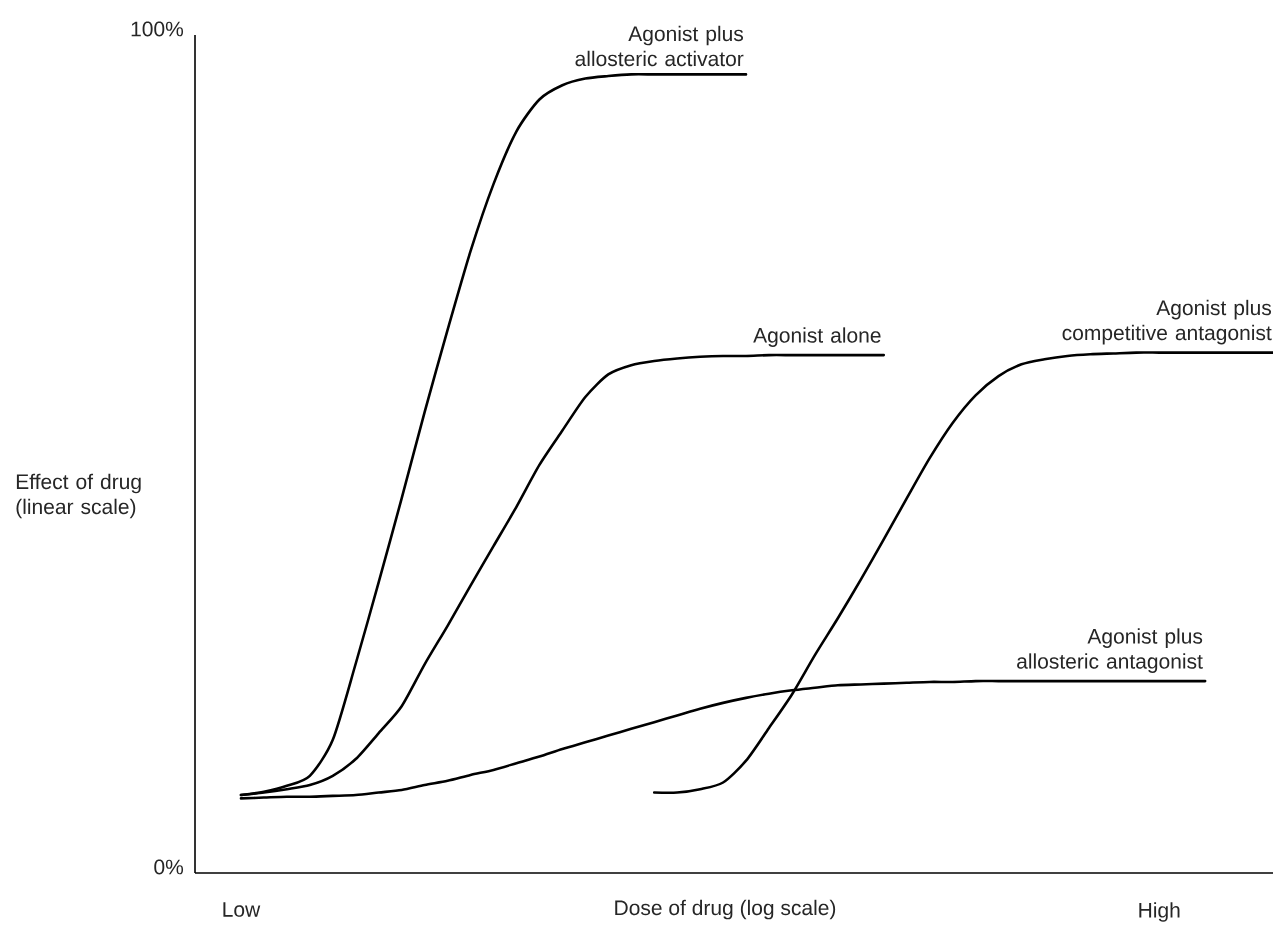 Image resolution: width=1273 pixels, height=936 pixels. I want to click on series-label: Agonist plus competitive antagonist, so click(1167, 322).